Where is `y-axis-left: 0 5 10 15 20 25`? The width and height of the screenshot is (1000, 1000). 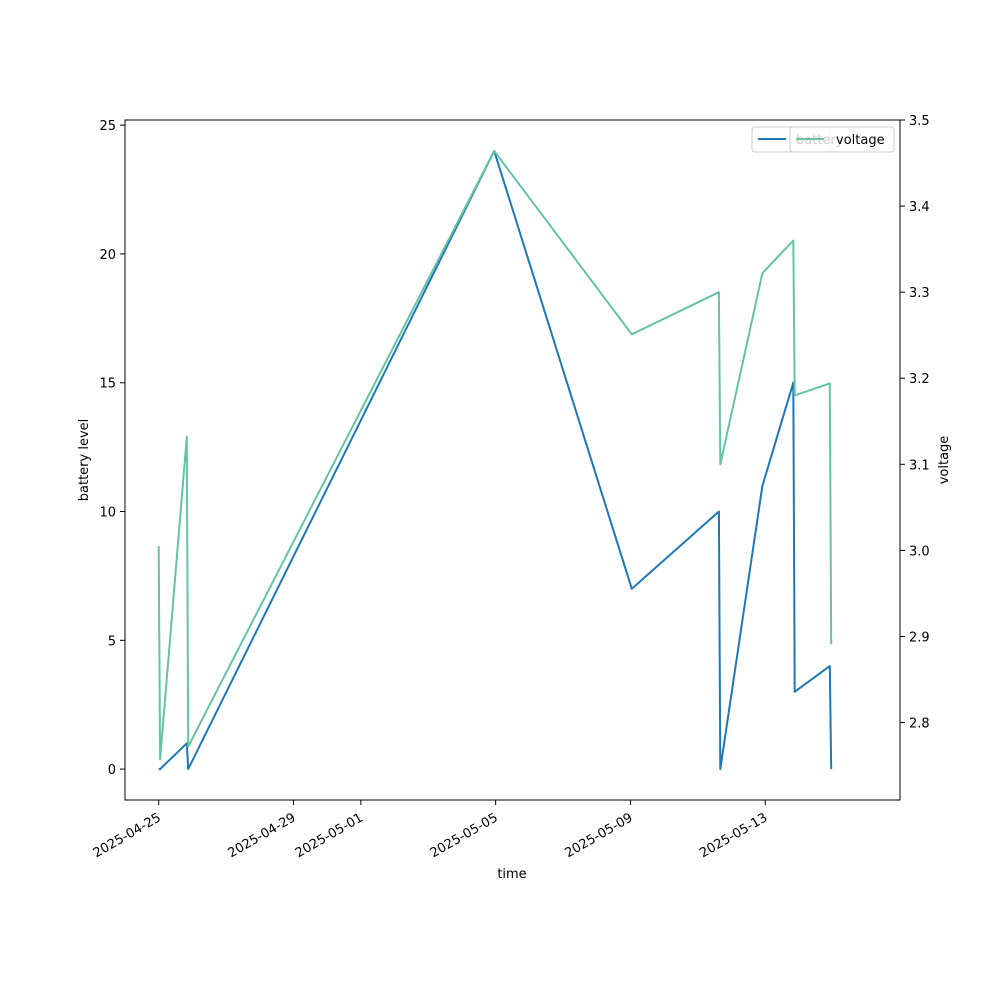
y-axis-left: 0 5 10 15 20 25 is located at coordinates (112, 448).